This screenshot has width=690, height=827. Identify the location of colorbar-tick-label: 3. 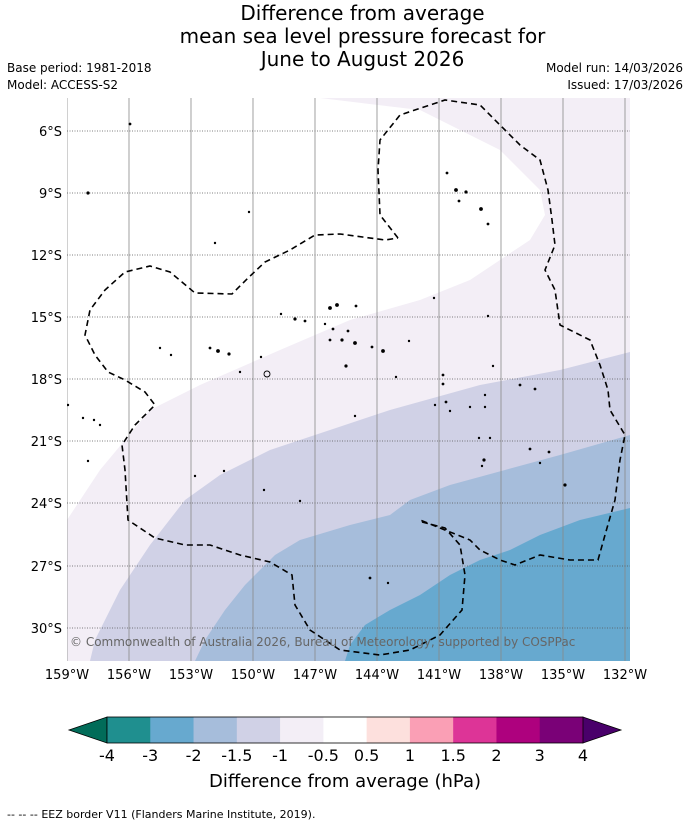
(540, 755).